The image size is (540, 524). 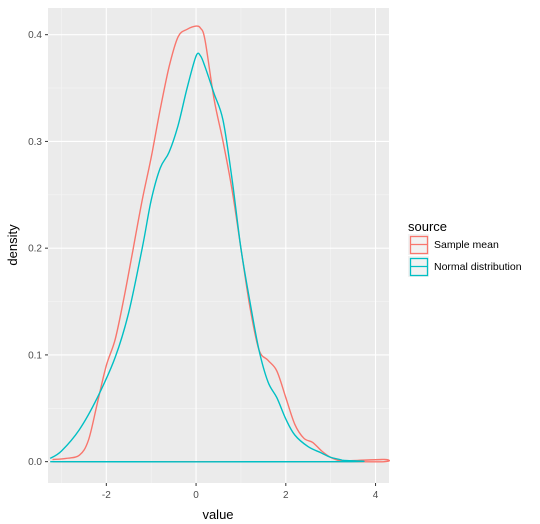 I want to click on legend: source Sample mean Normal distribution, so click(x=465, y=248).